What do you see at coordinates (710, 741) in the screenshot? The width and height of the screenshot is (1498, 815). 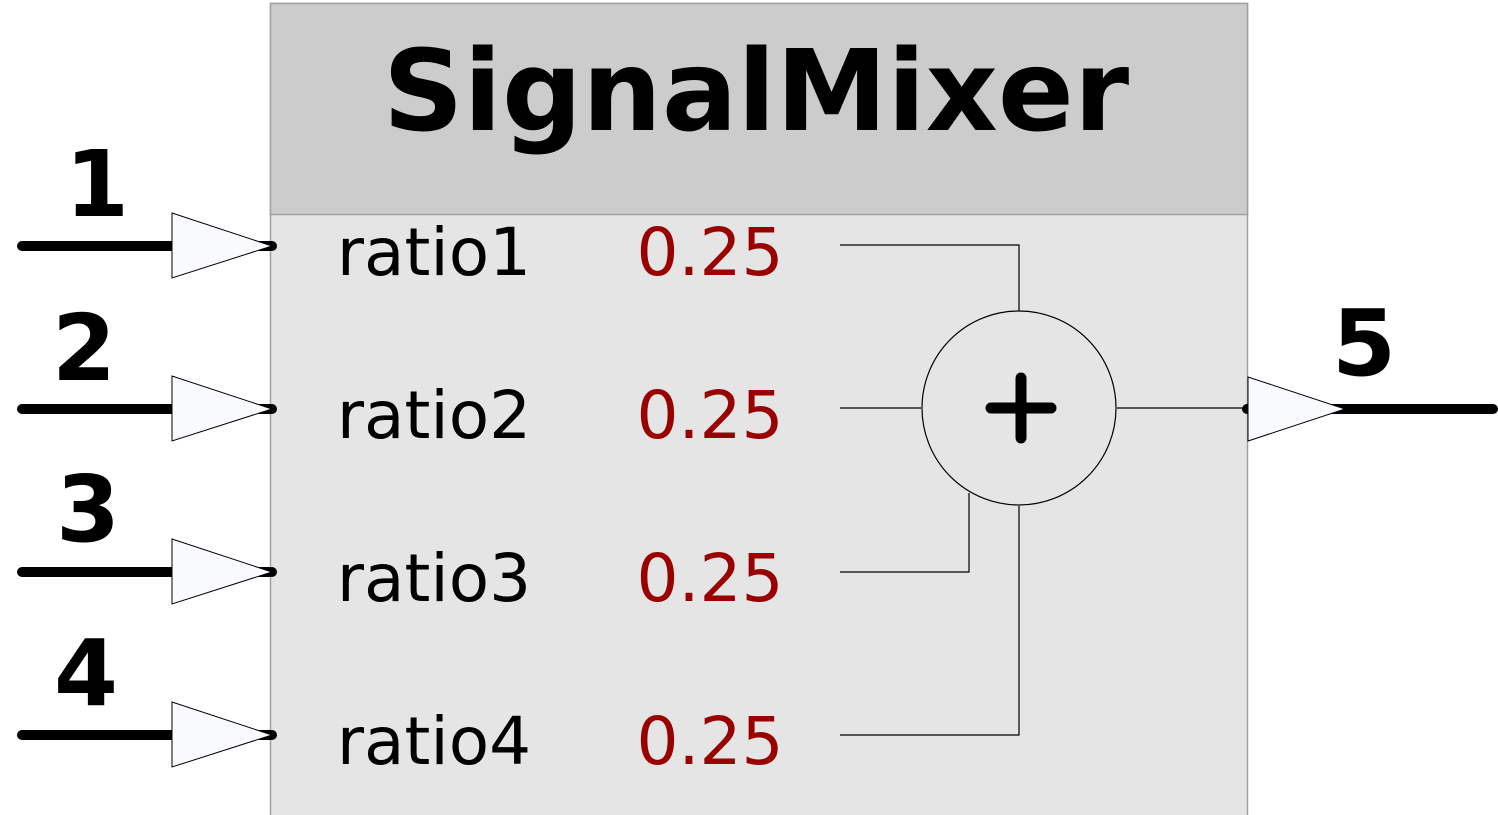 I see `param-value-ratio4: 0.25` at bounding box center [710, 741].